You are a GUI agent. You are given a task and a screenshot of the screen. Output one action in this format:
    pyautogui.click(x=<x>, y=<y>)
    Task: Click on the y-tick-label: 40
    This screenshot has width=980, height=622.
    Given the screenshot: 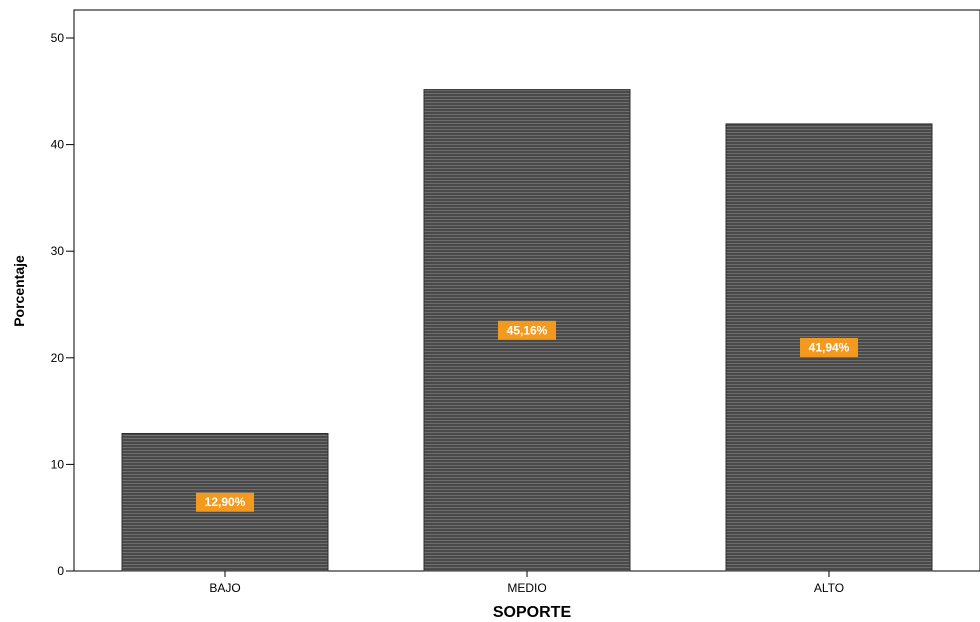 What is the action you would take?
    pyautogui.click(x=58, y=145)
    